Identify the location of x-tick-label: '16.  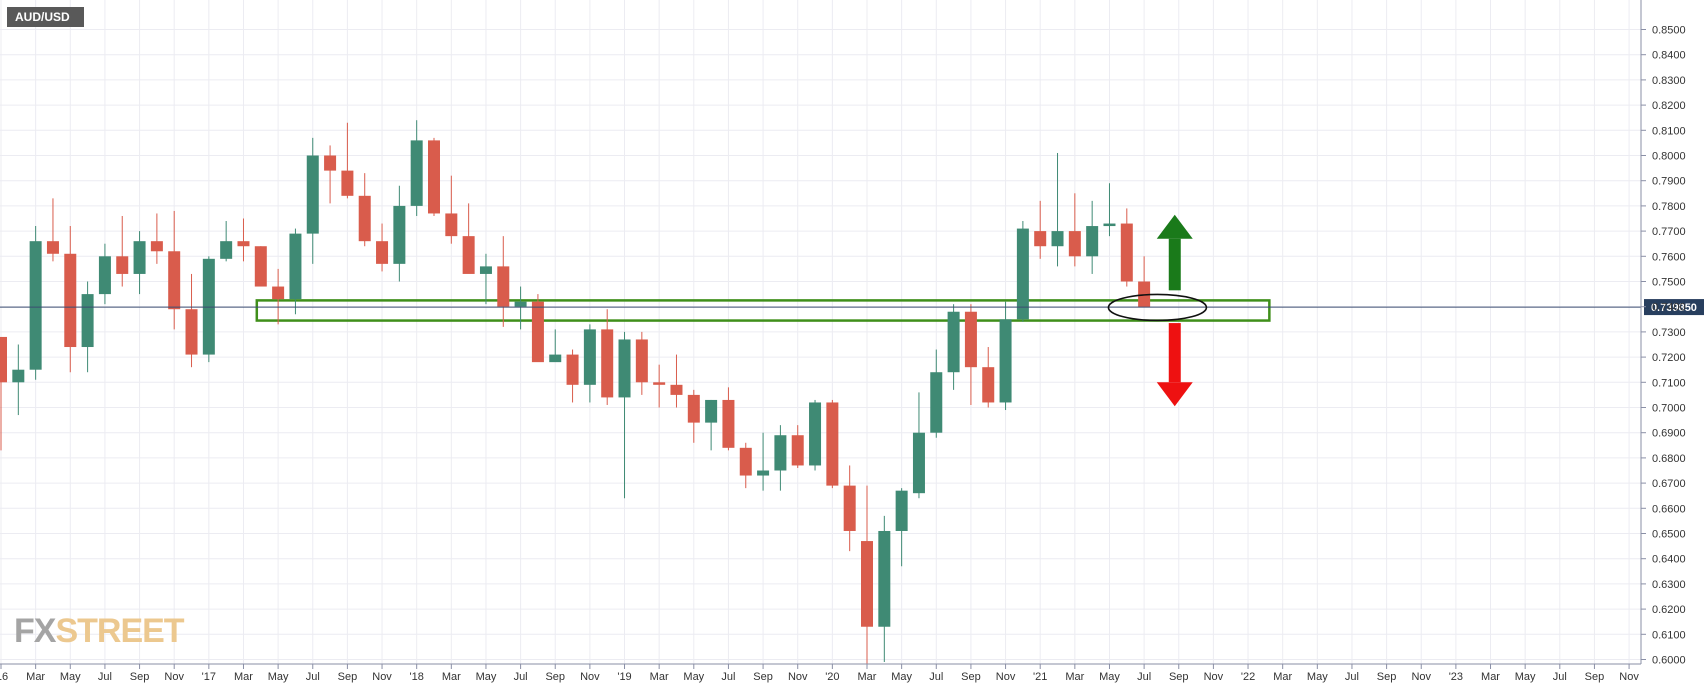
(4, 677).